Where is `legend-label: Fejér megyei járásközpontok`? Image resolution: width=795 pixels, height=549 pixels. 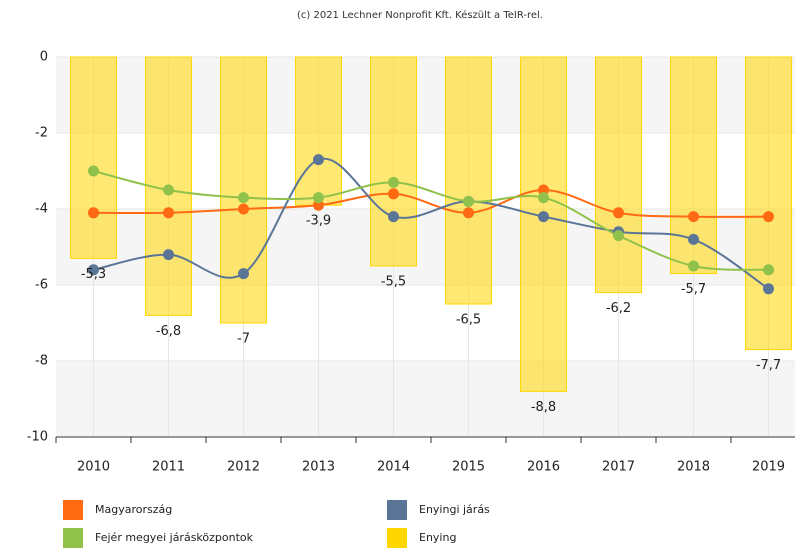 legend-label: Fejér megyei járásközpontok is located at coordinates (174, 537).